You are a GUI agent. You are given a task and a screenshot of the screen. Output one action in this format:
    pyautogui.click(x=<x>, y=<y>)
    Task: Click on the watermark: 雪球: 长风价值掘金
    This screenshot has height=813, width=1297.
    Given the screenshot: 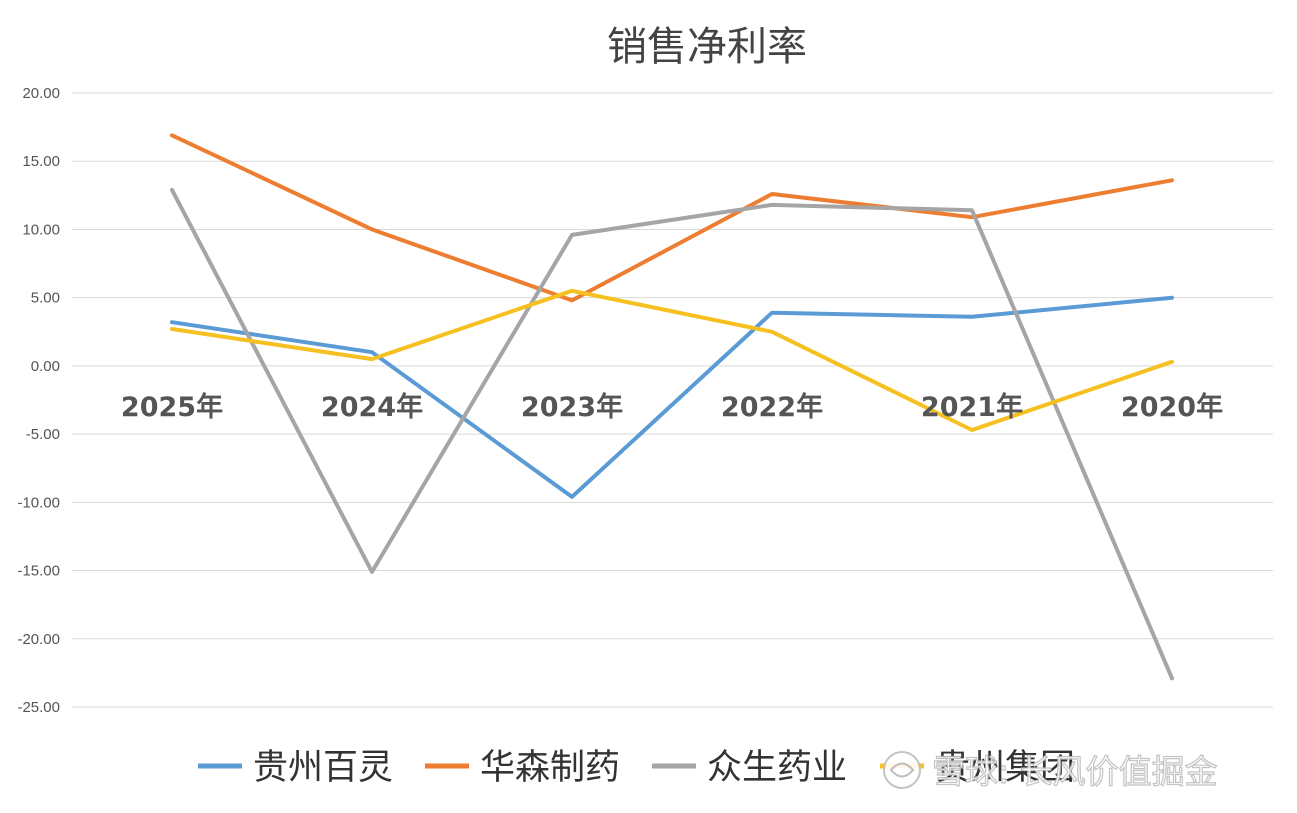 What is the action you would take?
    pyautogui.click(x=1050, y=771)
    